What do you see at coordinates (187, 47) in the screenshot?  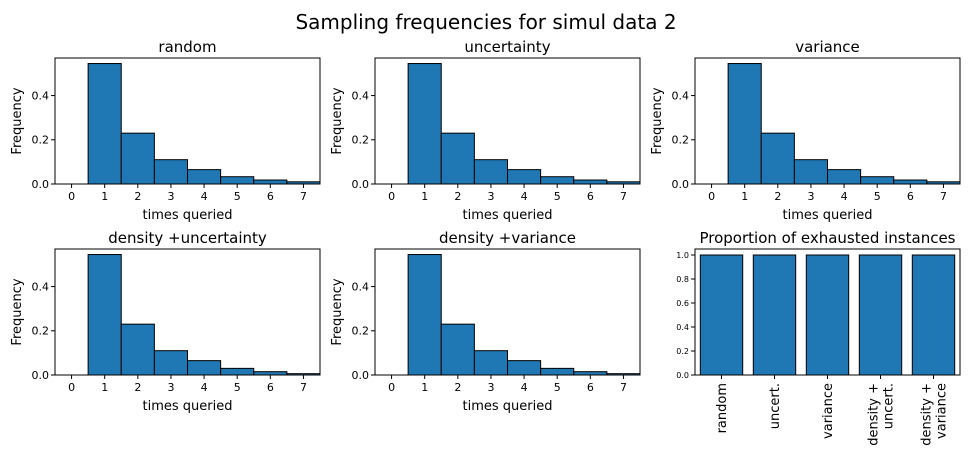 I see `subplot-title: random` at bounding box center [187, 47].